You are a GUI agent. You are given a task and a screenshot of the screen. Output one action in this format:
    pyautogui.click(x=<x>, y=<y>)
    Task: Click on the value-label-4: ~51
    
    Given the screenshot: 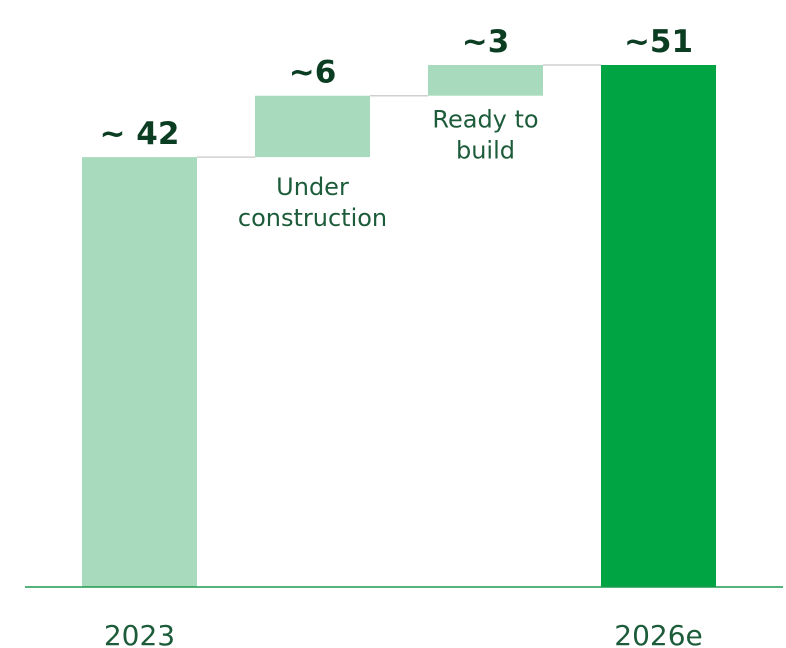 What is the action you would take?
    pyautogui.click(x=658, y=42)
    